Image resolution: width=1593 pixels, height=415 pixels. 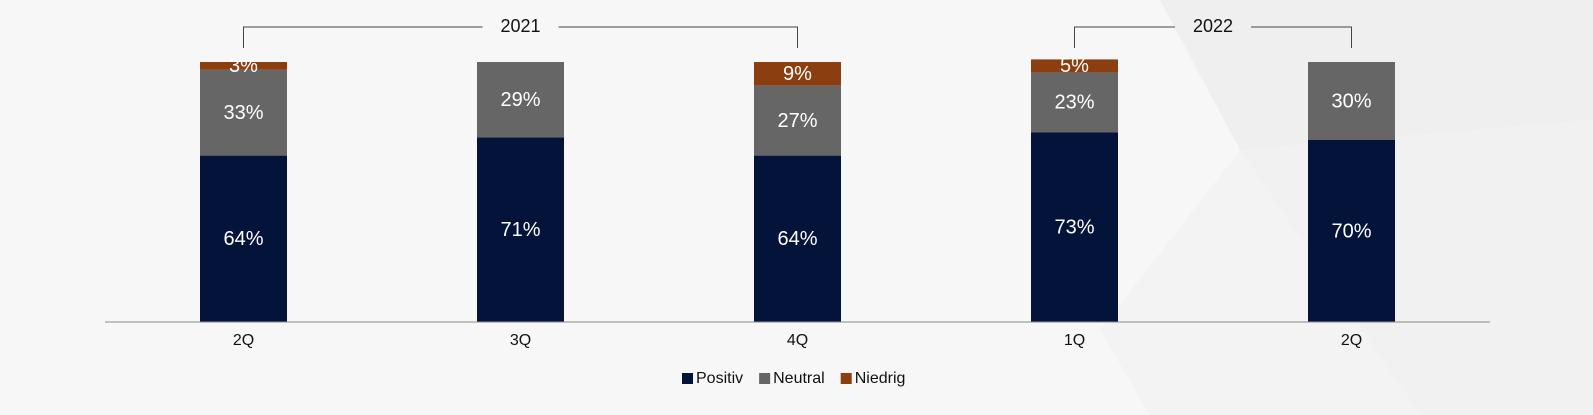 I want to click on data-label: 23%, so click(x=1074, y=103).